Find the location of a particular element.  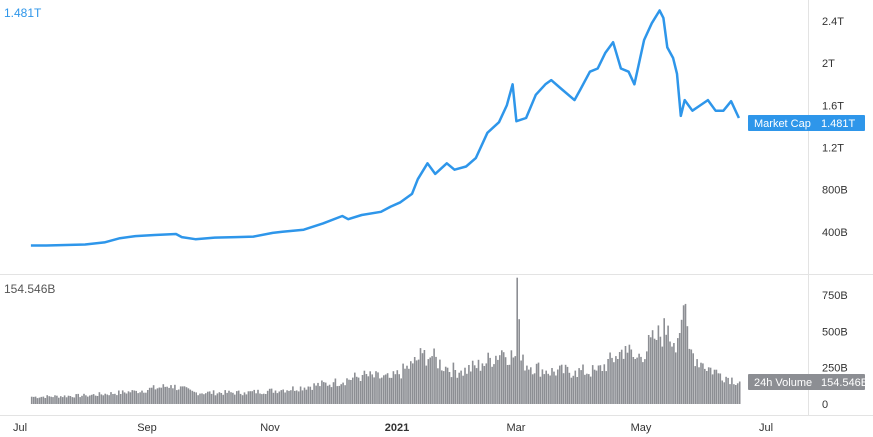

time-axis: Jul Sep Nov 2021 Mar May Jul is located at coordinates (393, 428).